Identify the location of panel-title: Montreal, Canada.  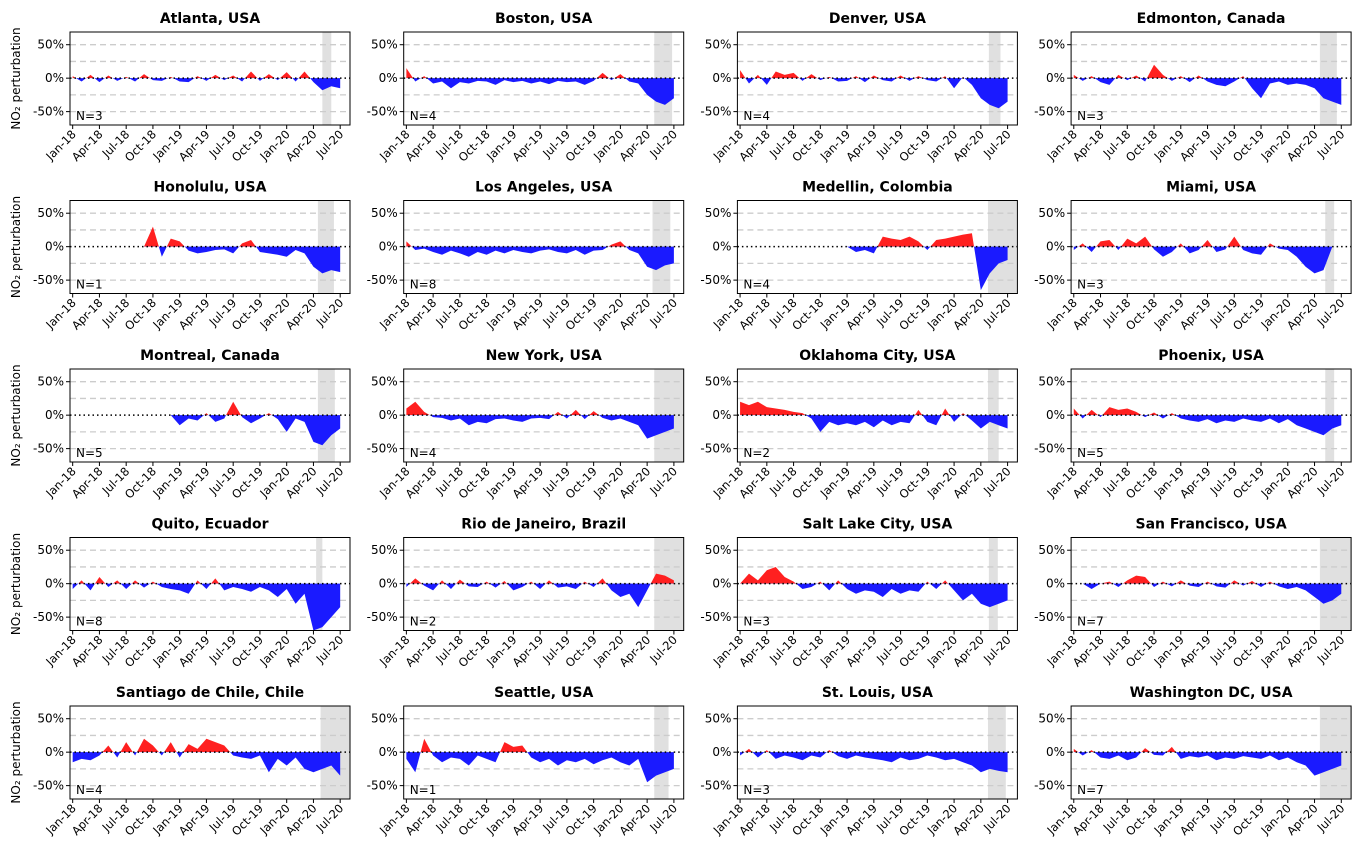
(210, 356).